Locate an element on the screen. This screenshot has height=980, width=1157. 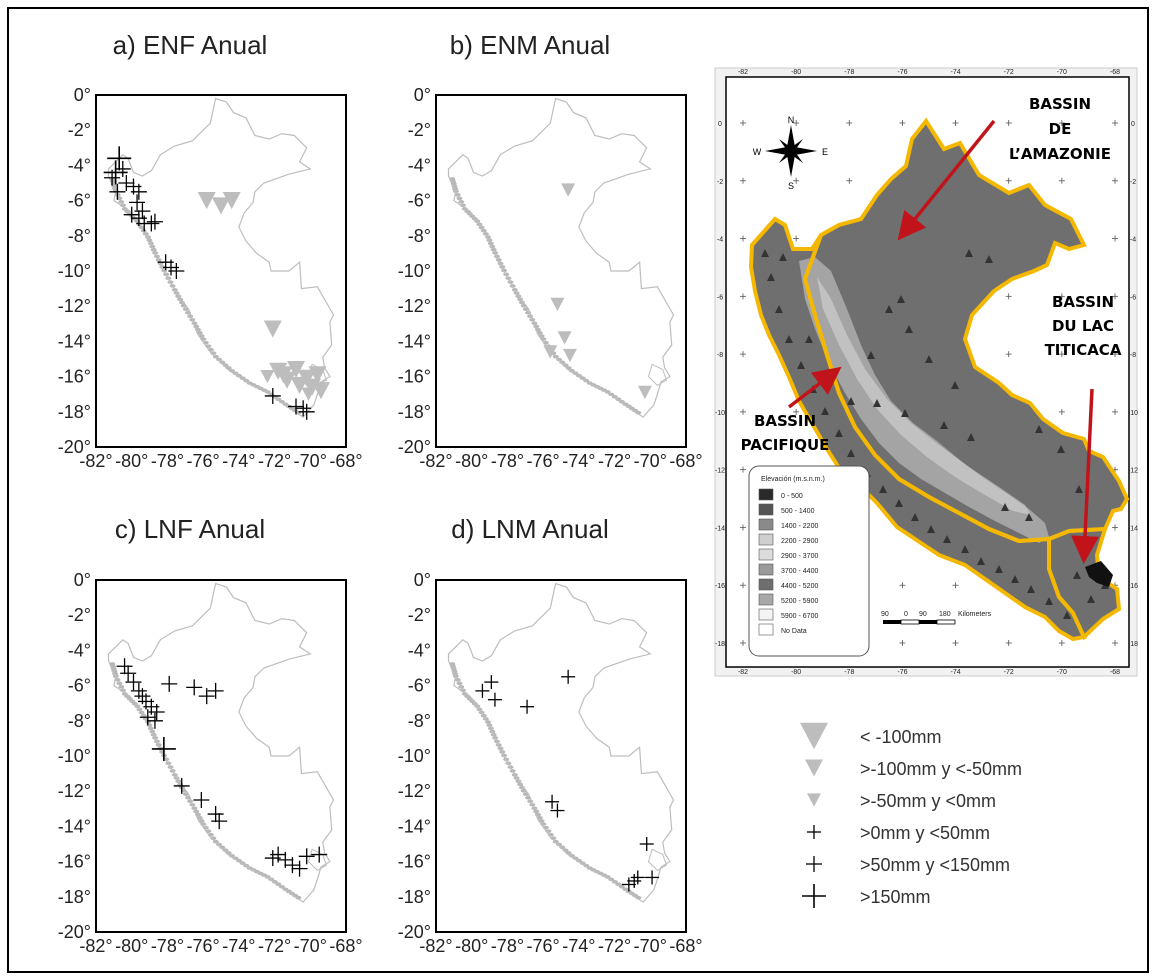
amazon-label-1: BASSIN is located at coordinates (1060, 104).